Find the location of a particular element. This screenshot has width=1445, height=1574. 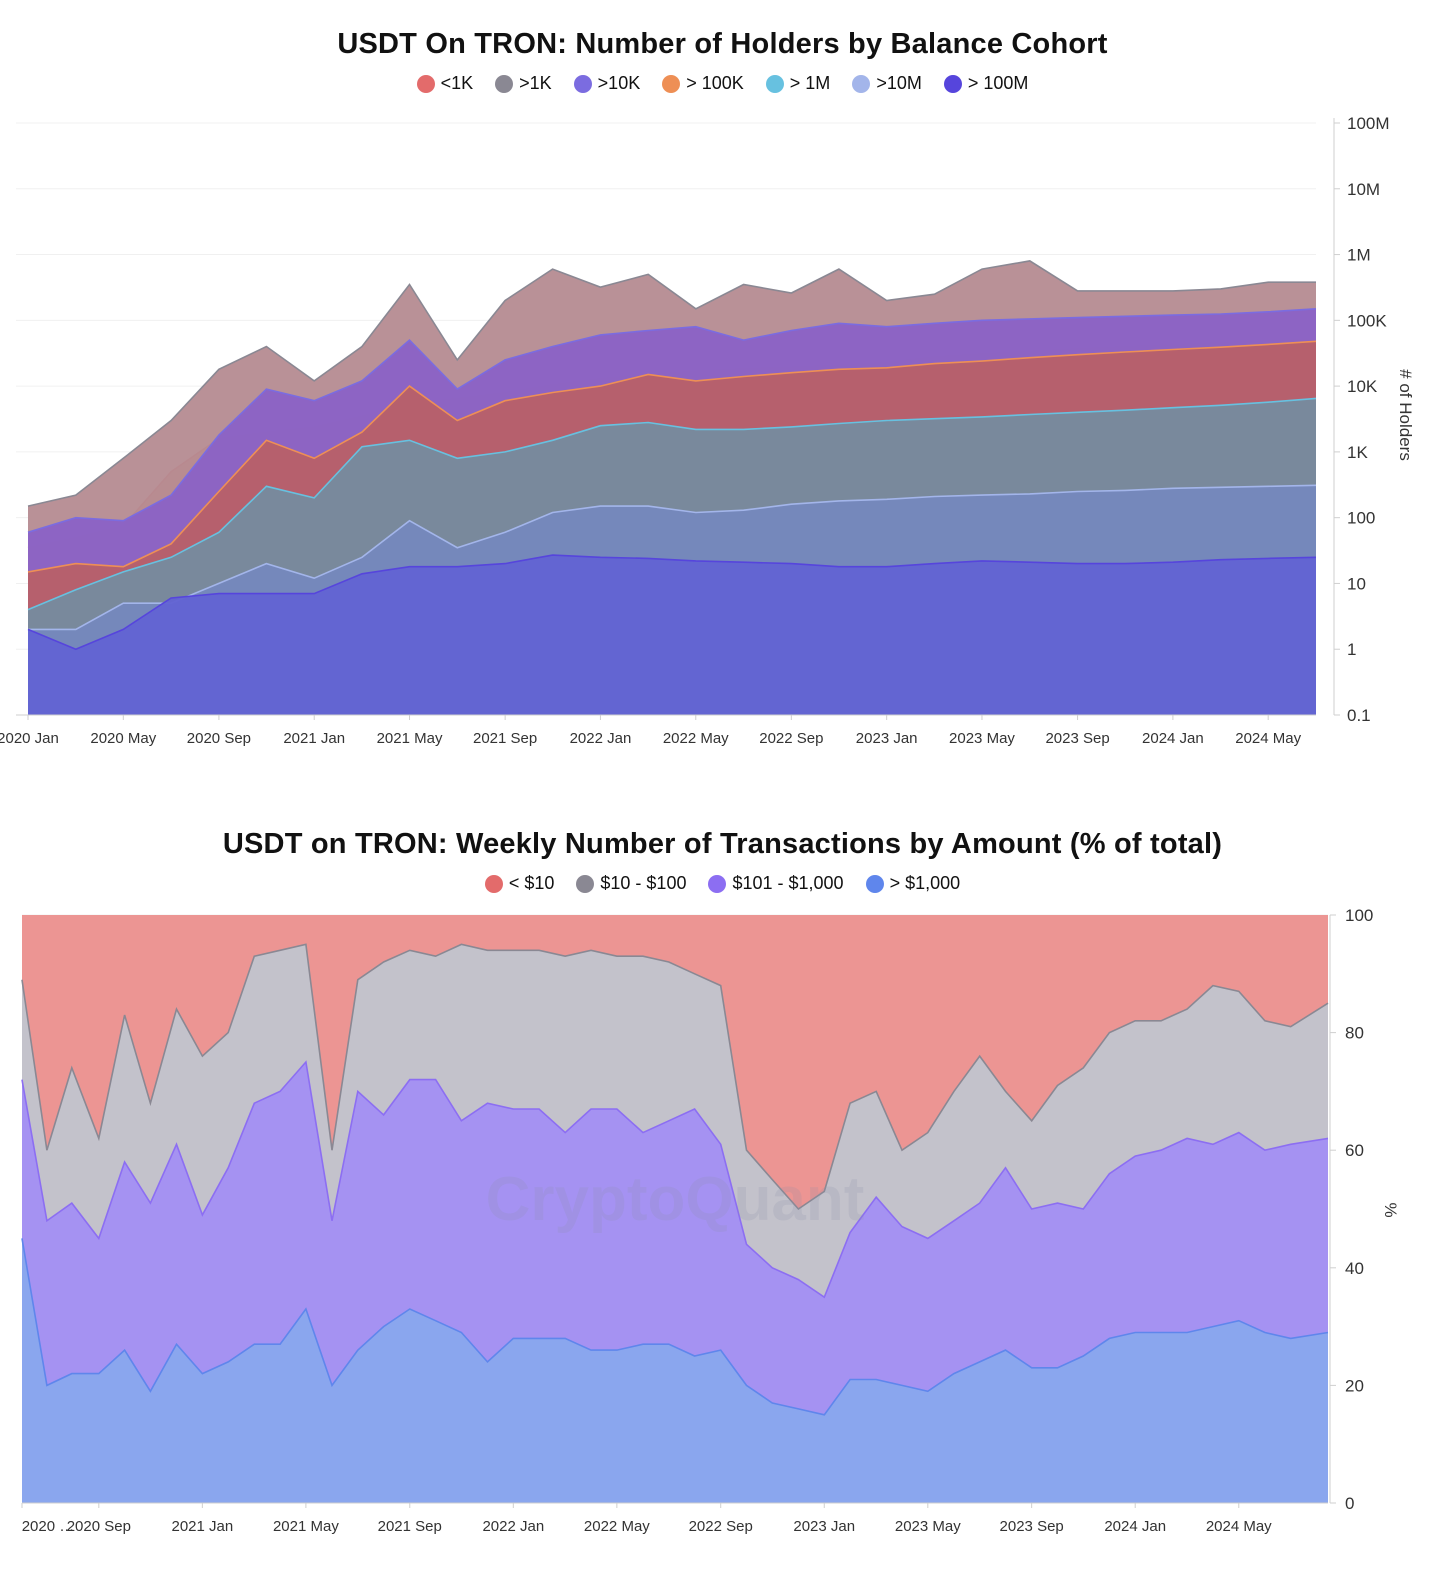

legend-item-gt100k: > 100K is located at coordinates (703, 83).